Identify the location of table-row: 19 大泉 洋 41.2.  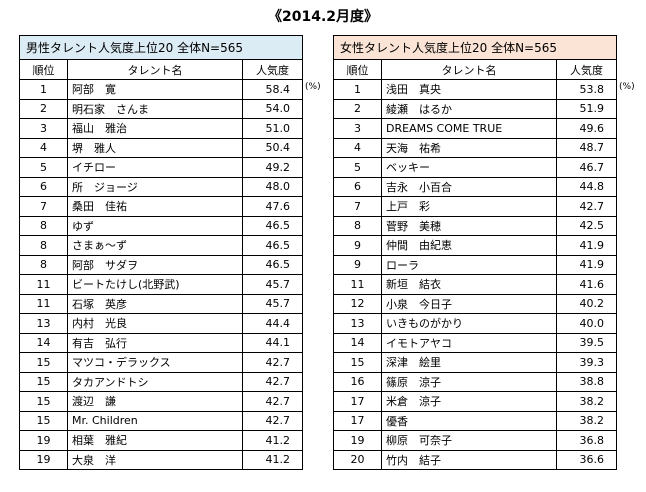
(161, 459).